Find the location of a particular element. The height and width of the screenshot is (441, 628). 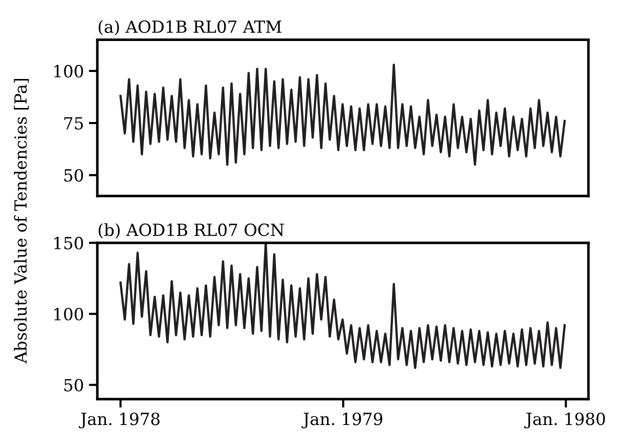

chart-title: (a) AOD1B RL07 ATM is located at coordinates (190, 28).